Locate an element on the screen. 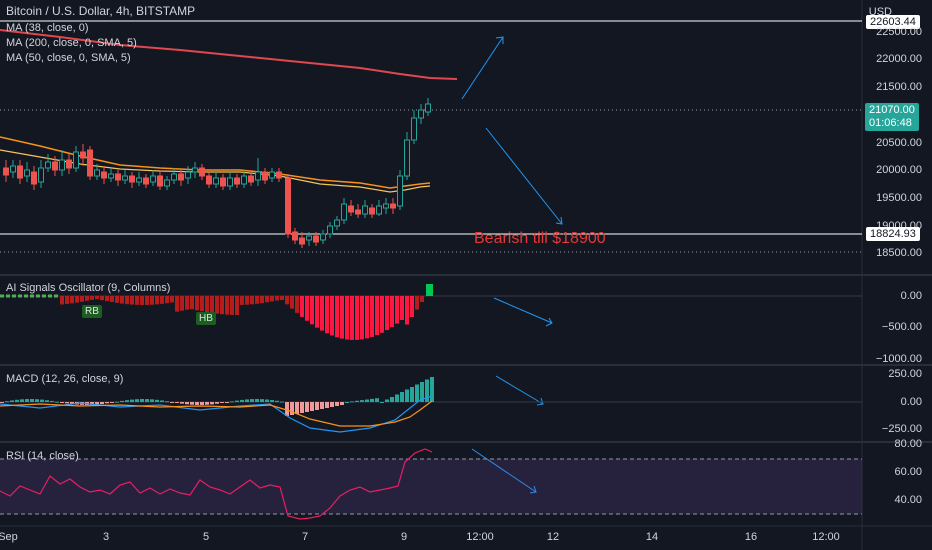  indicator-rsi-label: RSI (14, close) is located at coordinates (42, 456).